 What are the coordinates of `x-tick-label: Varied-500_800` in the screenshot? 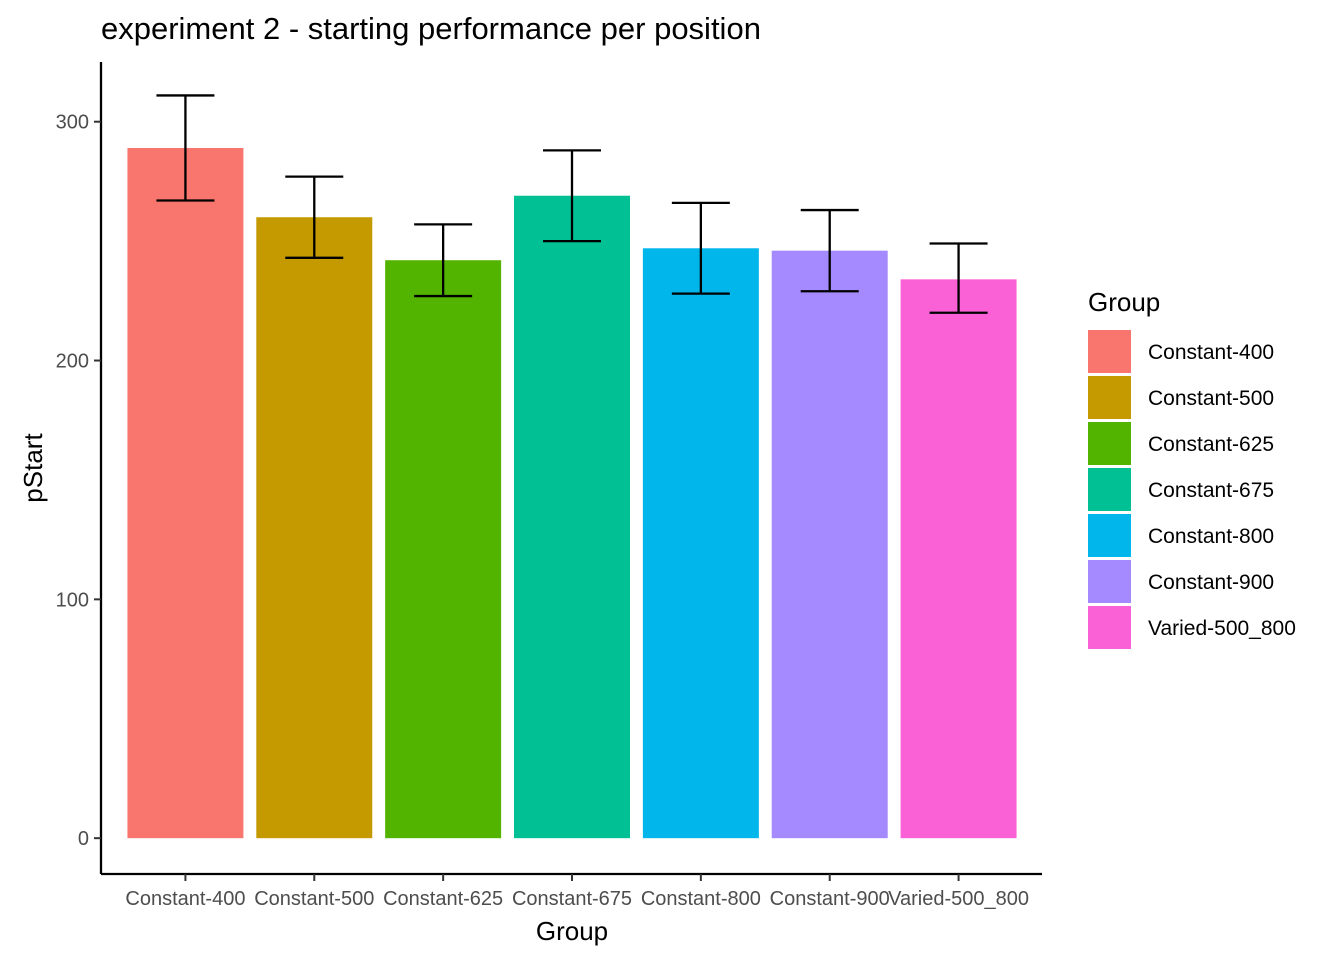 It's located at (958, 899).